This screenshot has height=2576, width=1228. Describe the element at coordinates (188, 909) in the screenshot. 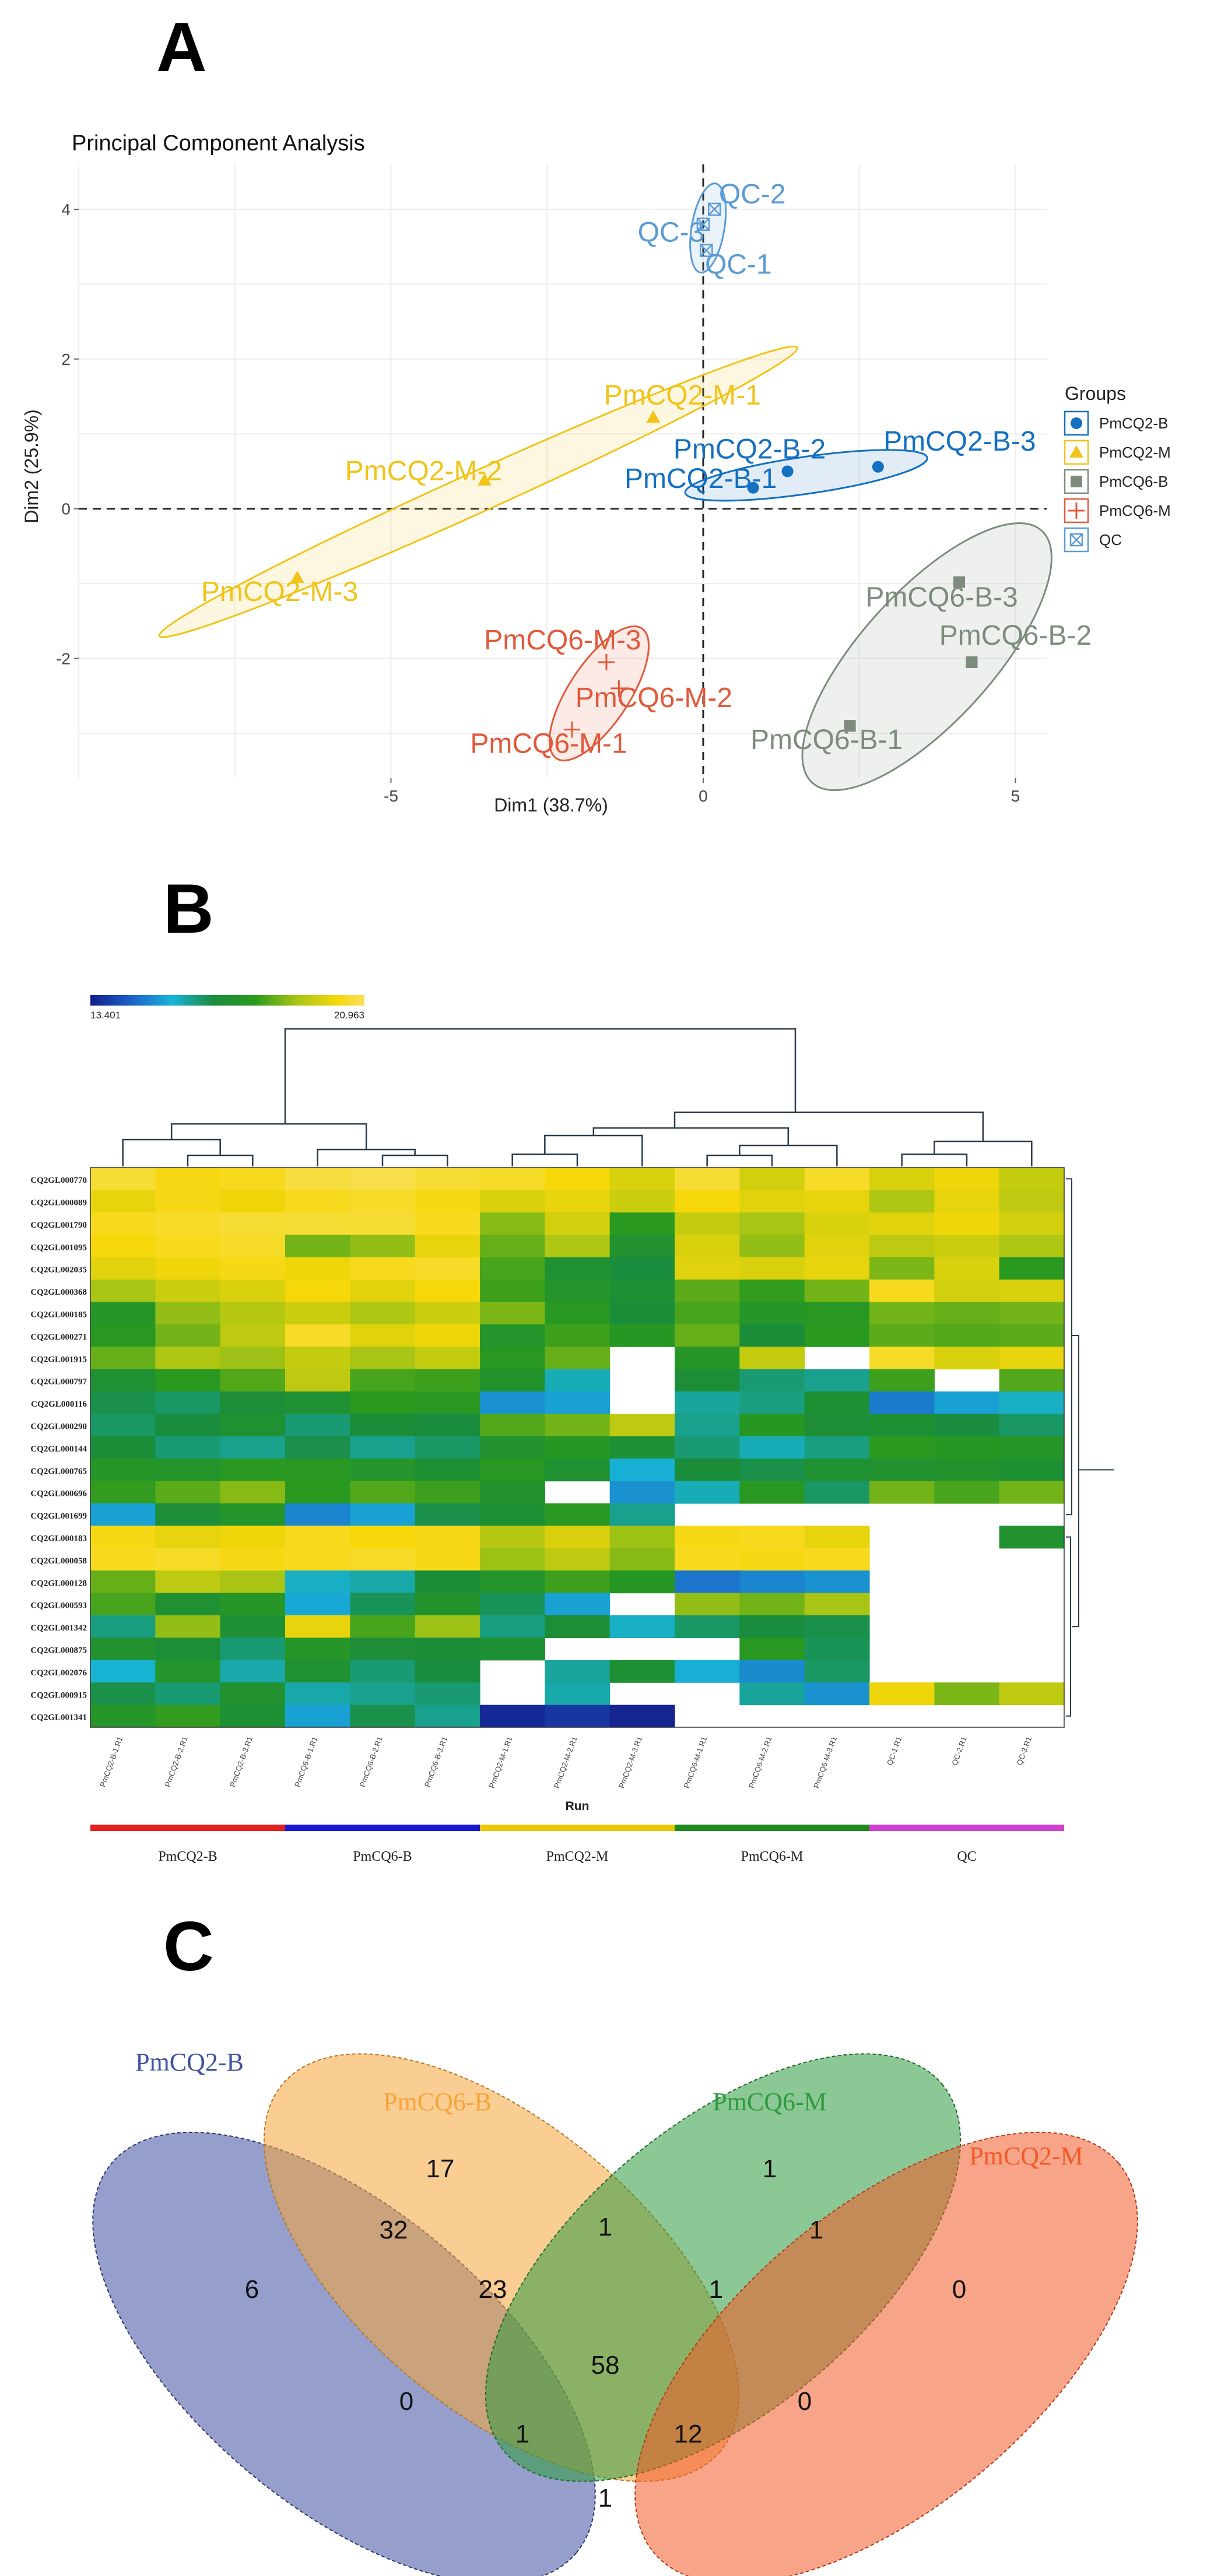

I see `panel-b-letter: B` at that location.